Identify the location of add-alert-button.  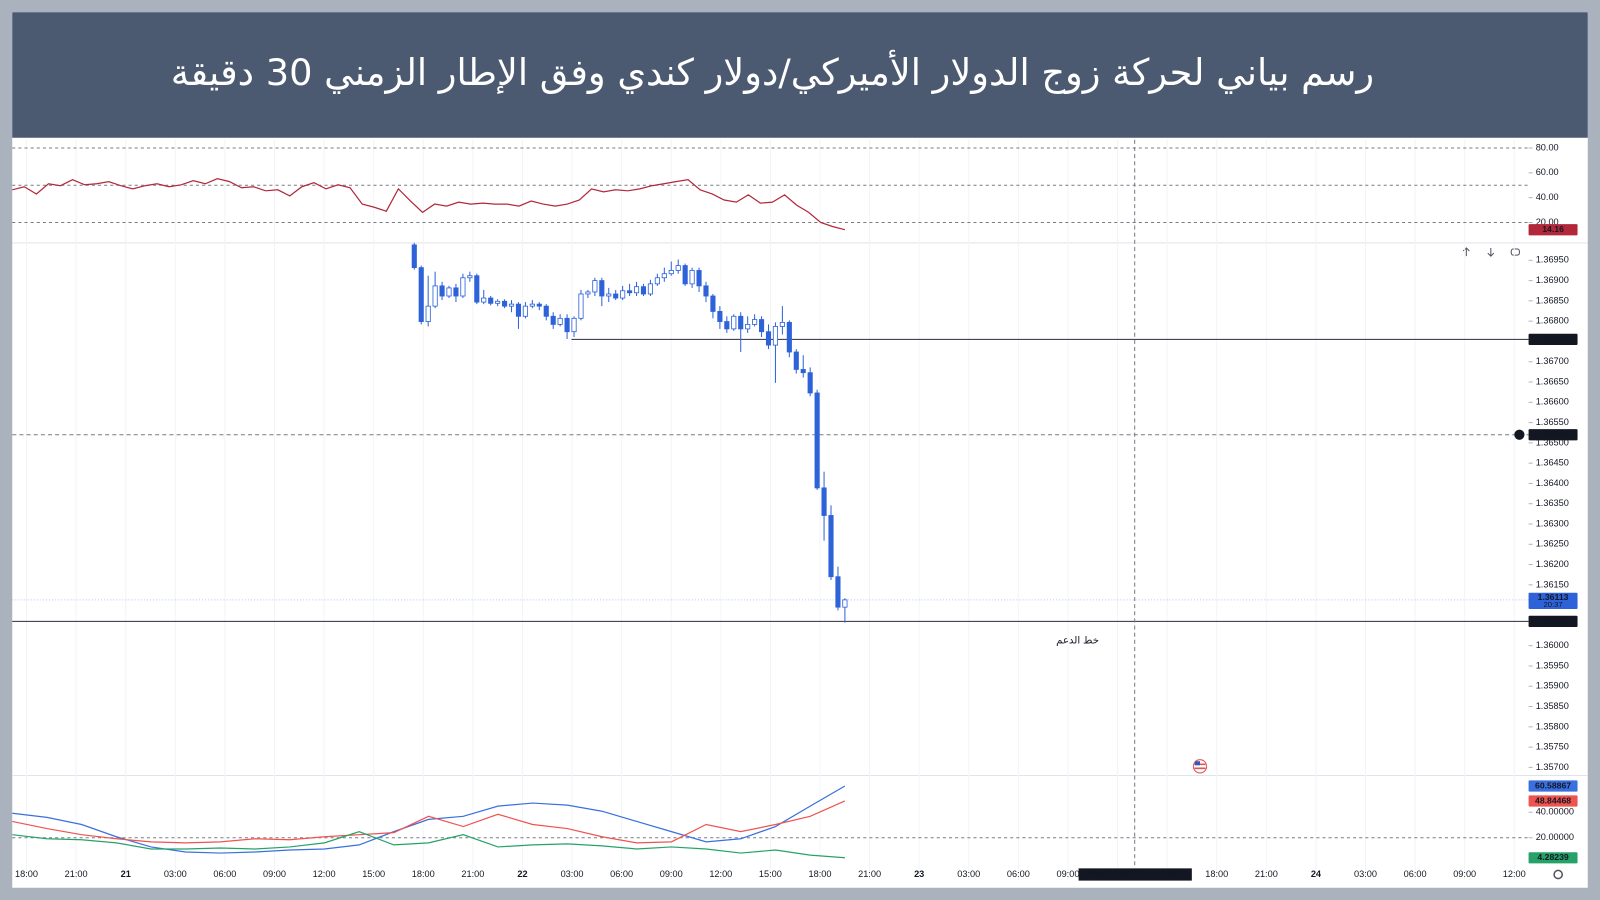
(1519, 434).